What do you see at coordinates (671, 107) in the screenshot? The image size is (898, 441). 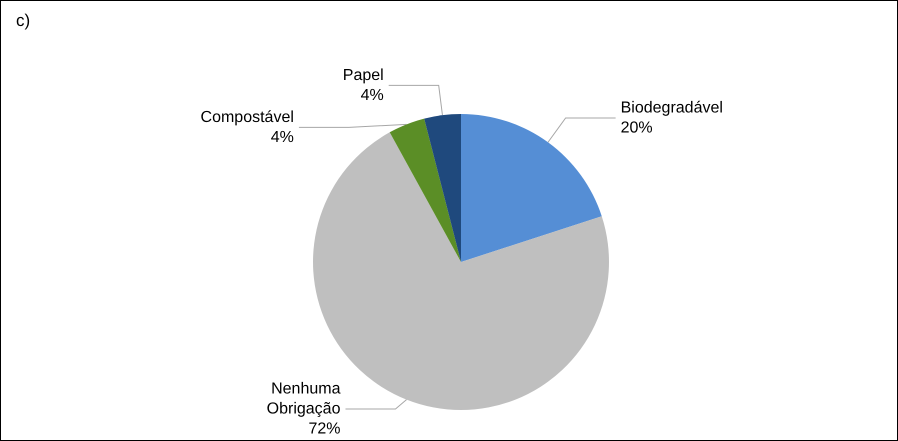 I see `slice-label: Biodegradável` at bounding box center [671, 107].